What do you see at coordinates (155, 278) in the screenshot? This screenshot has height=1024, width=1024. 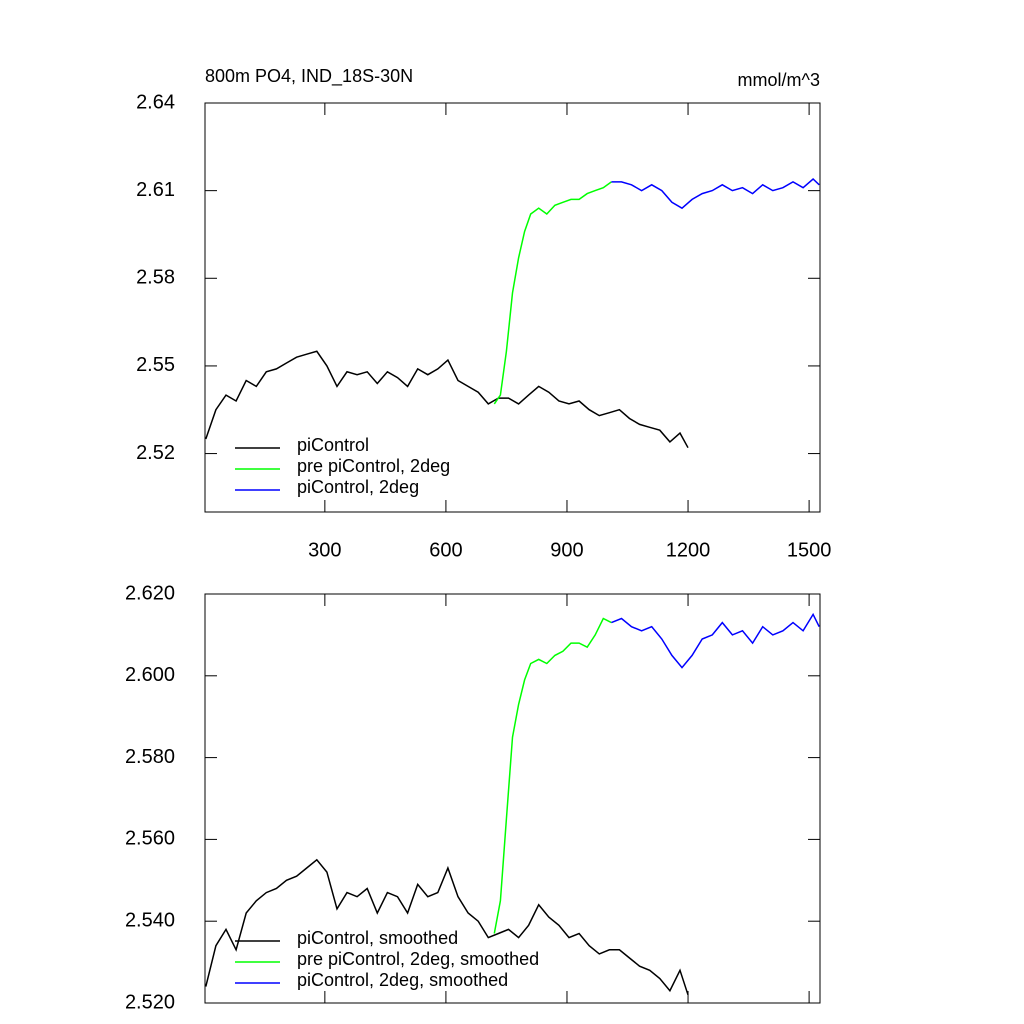 I see `y-tick-label: 2.58` at bounding box center [155, 278].